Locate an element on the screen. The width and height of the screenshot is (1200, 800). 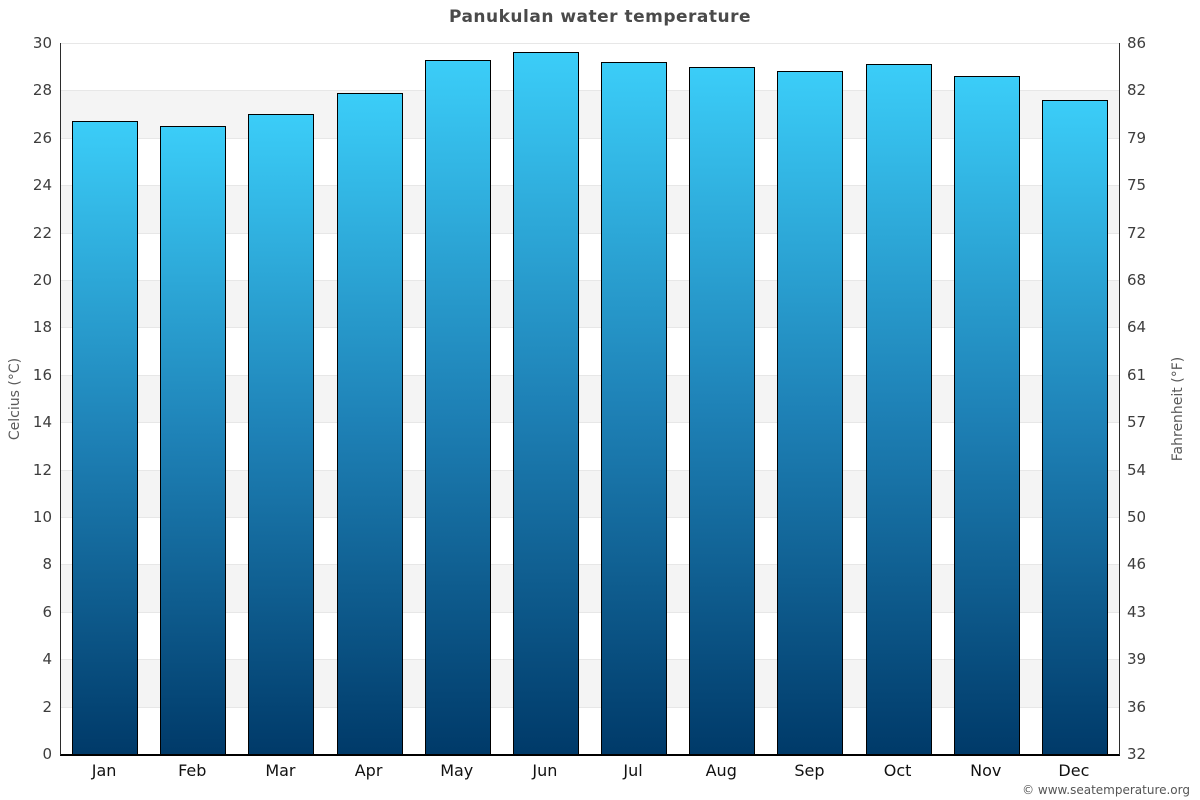
bar-feb is located at coordinates (193, 439).